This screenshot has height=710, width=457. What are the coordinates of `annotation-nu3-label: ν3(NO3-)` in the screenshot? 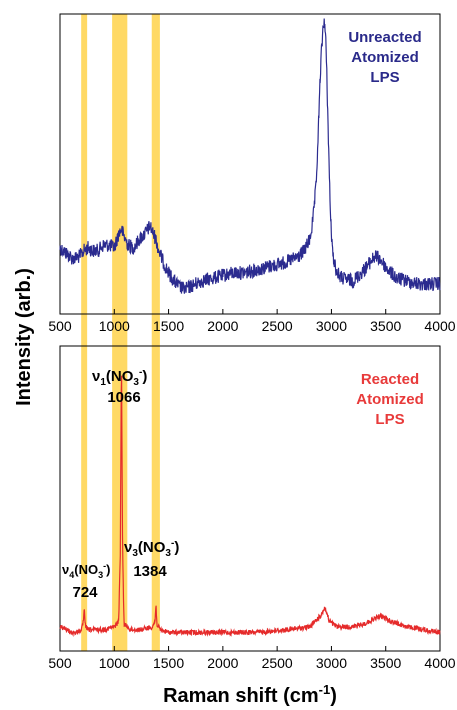 It's located at (151, 548).